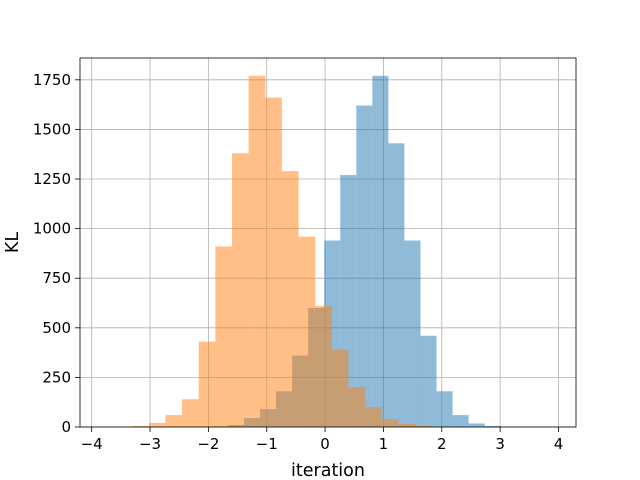 This screenshot has width=640, height=480. I want to click on x-axis-label: iteration, so click(328, 470).